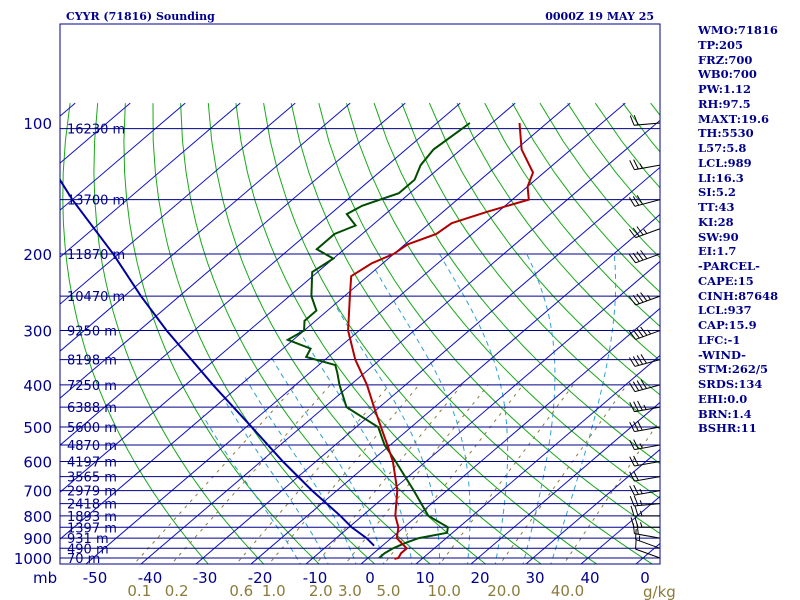 The height and width of the screenshot is (600, 800). What do you see at coordinates (92, 332) in the screenshot?
I see `height-label: 9250 m` at bounding box center [92, 332].